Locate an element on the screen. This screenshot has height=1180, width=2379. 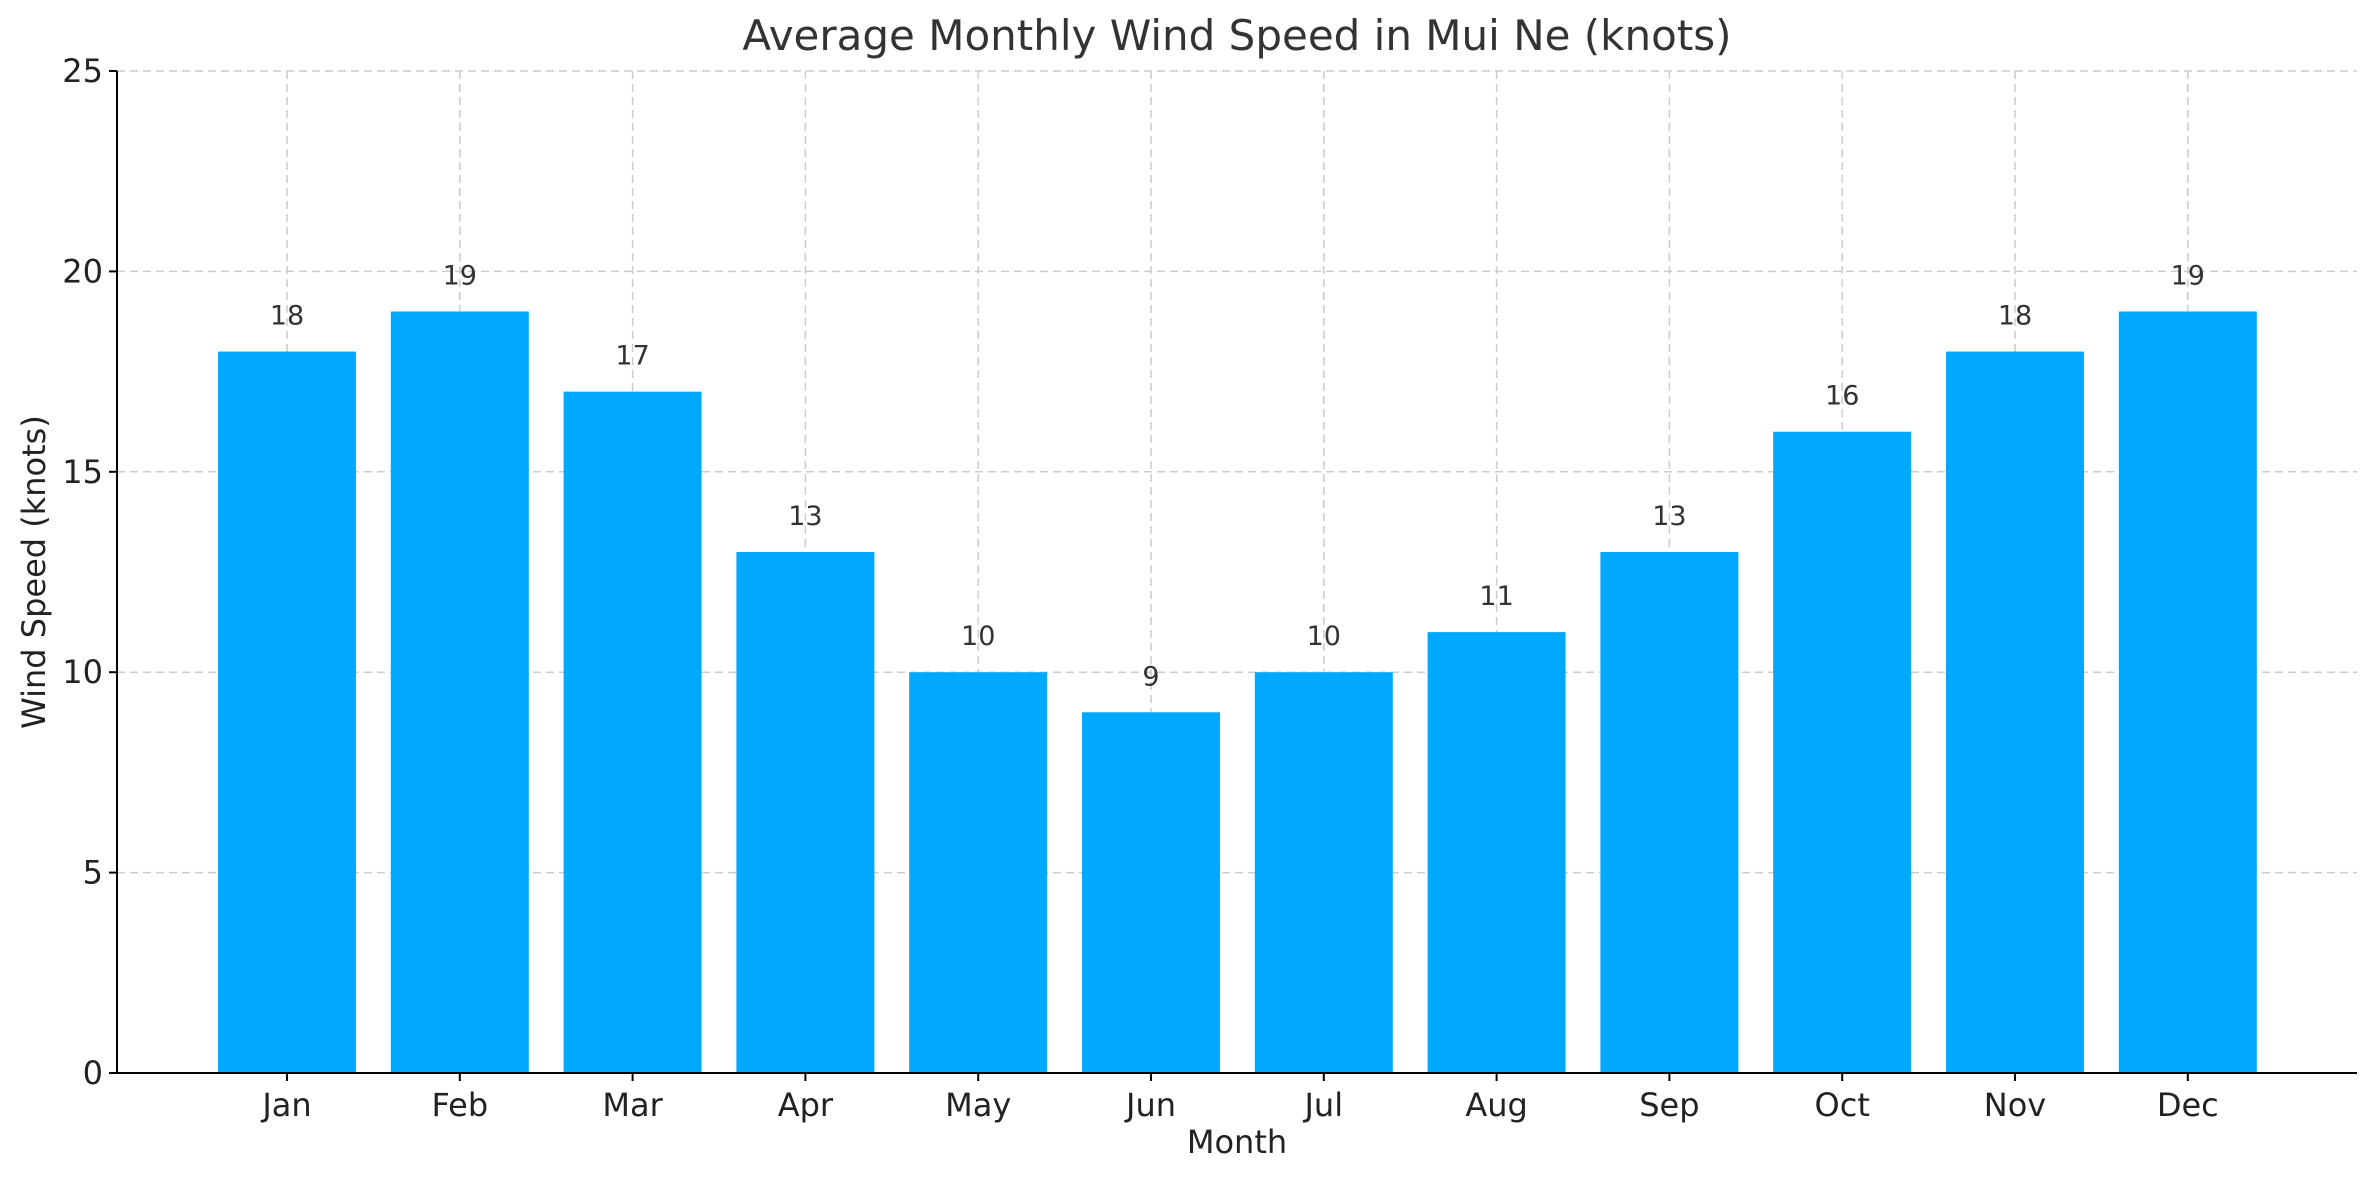
bar-may is located at coordinates (978, 872).